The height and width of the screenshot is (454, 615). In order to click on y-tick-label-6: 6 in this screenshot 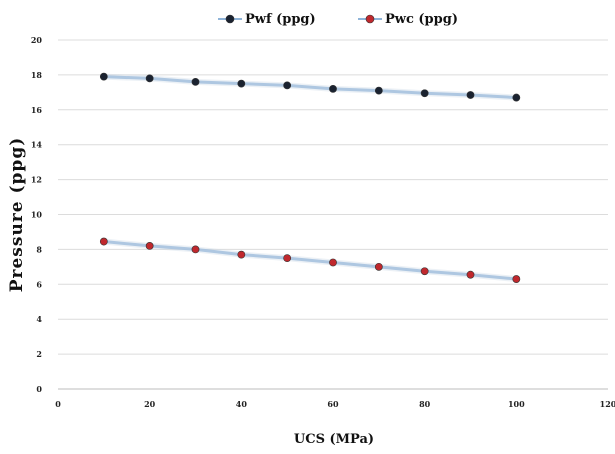, I will do `click(39, 284)`.